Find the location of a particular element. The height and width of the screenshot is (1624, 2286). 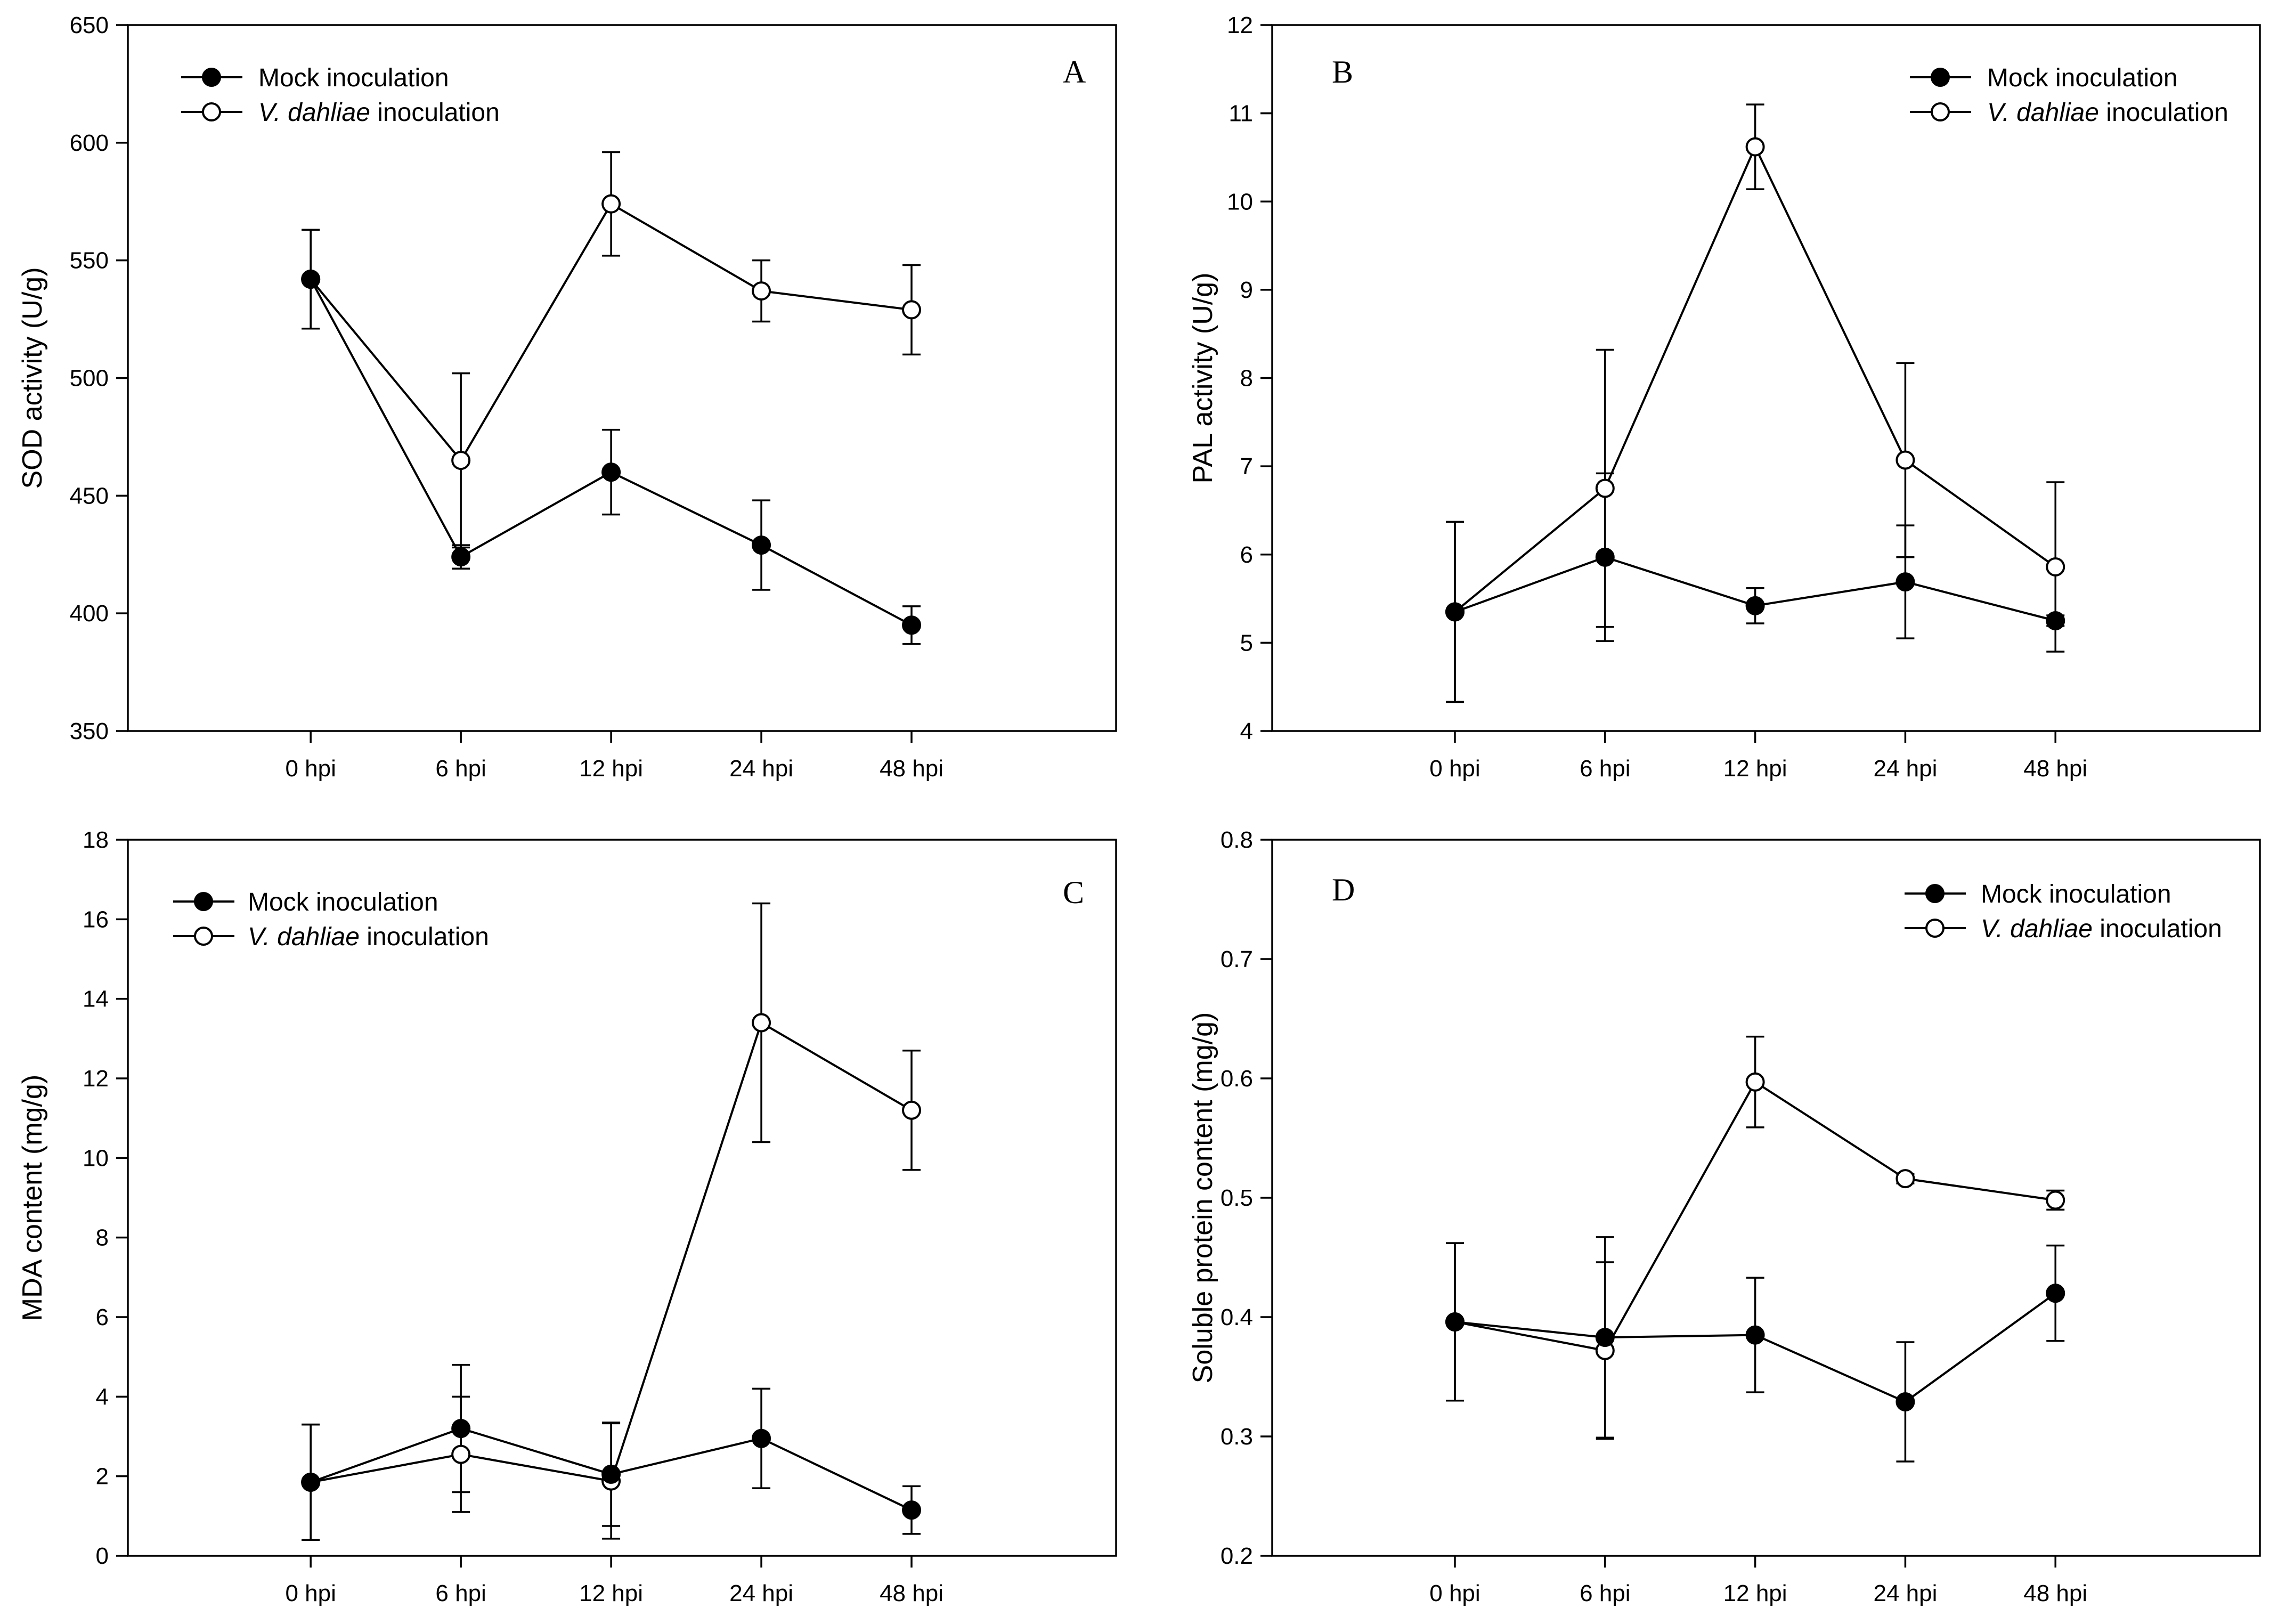

y-tick-label: 0 is located at coordinates (102, 1556).